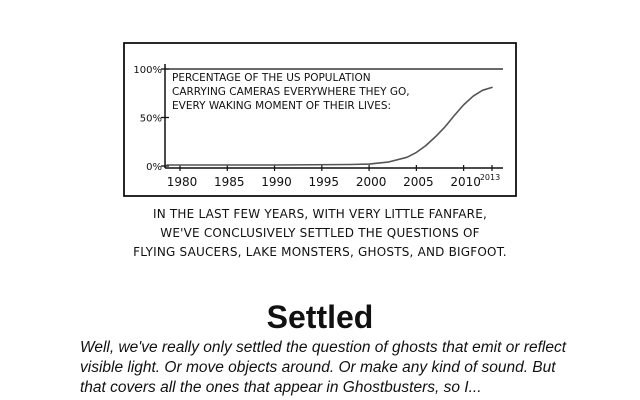 This screenshot has width=640, height=400. What do you see at coordinates (154, 167) in the screenshot?
I see `y-tick-label: 0%` at bounding box center [154, 167].